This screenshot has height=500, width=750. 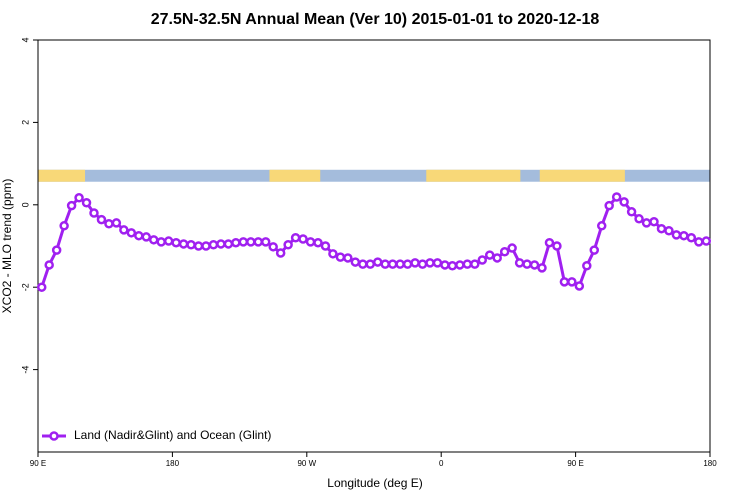 I want to click on y-tick-label: -4, so click(x=25, y=370).